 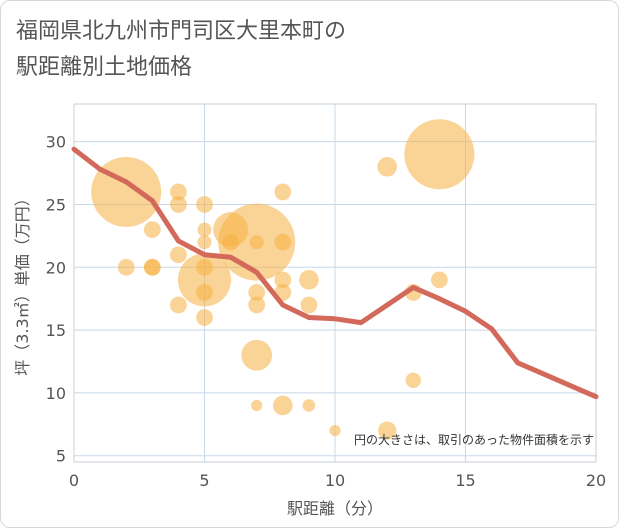 I want to click on x-tick-label: 5, so click(x=204, y=480).